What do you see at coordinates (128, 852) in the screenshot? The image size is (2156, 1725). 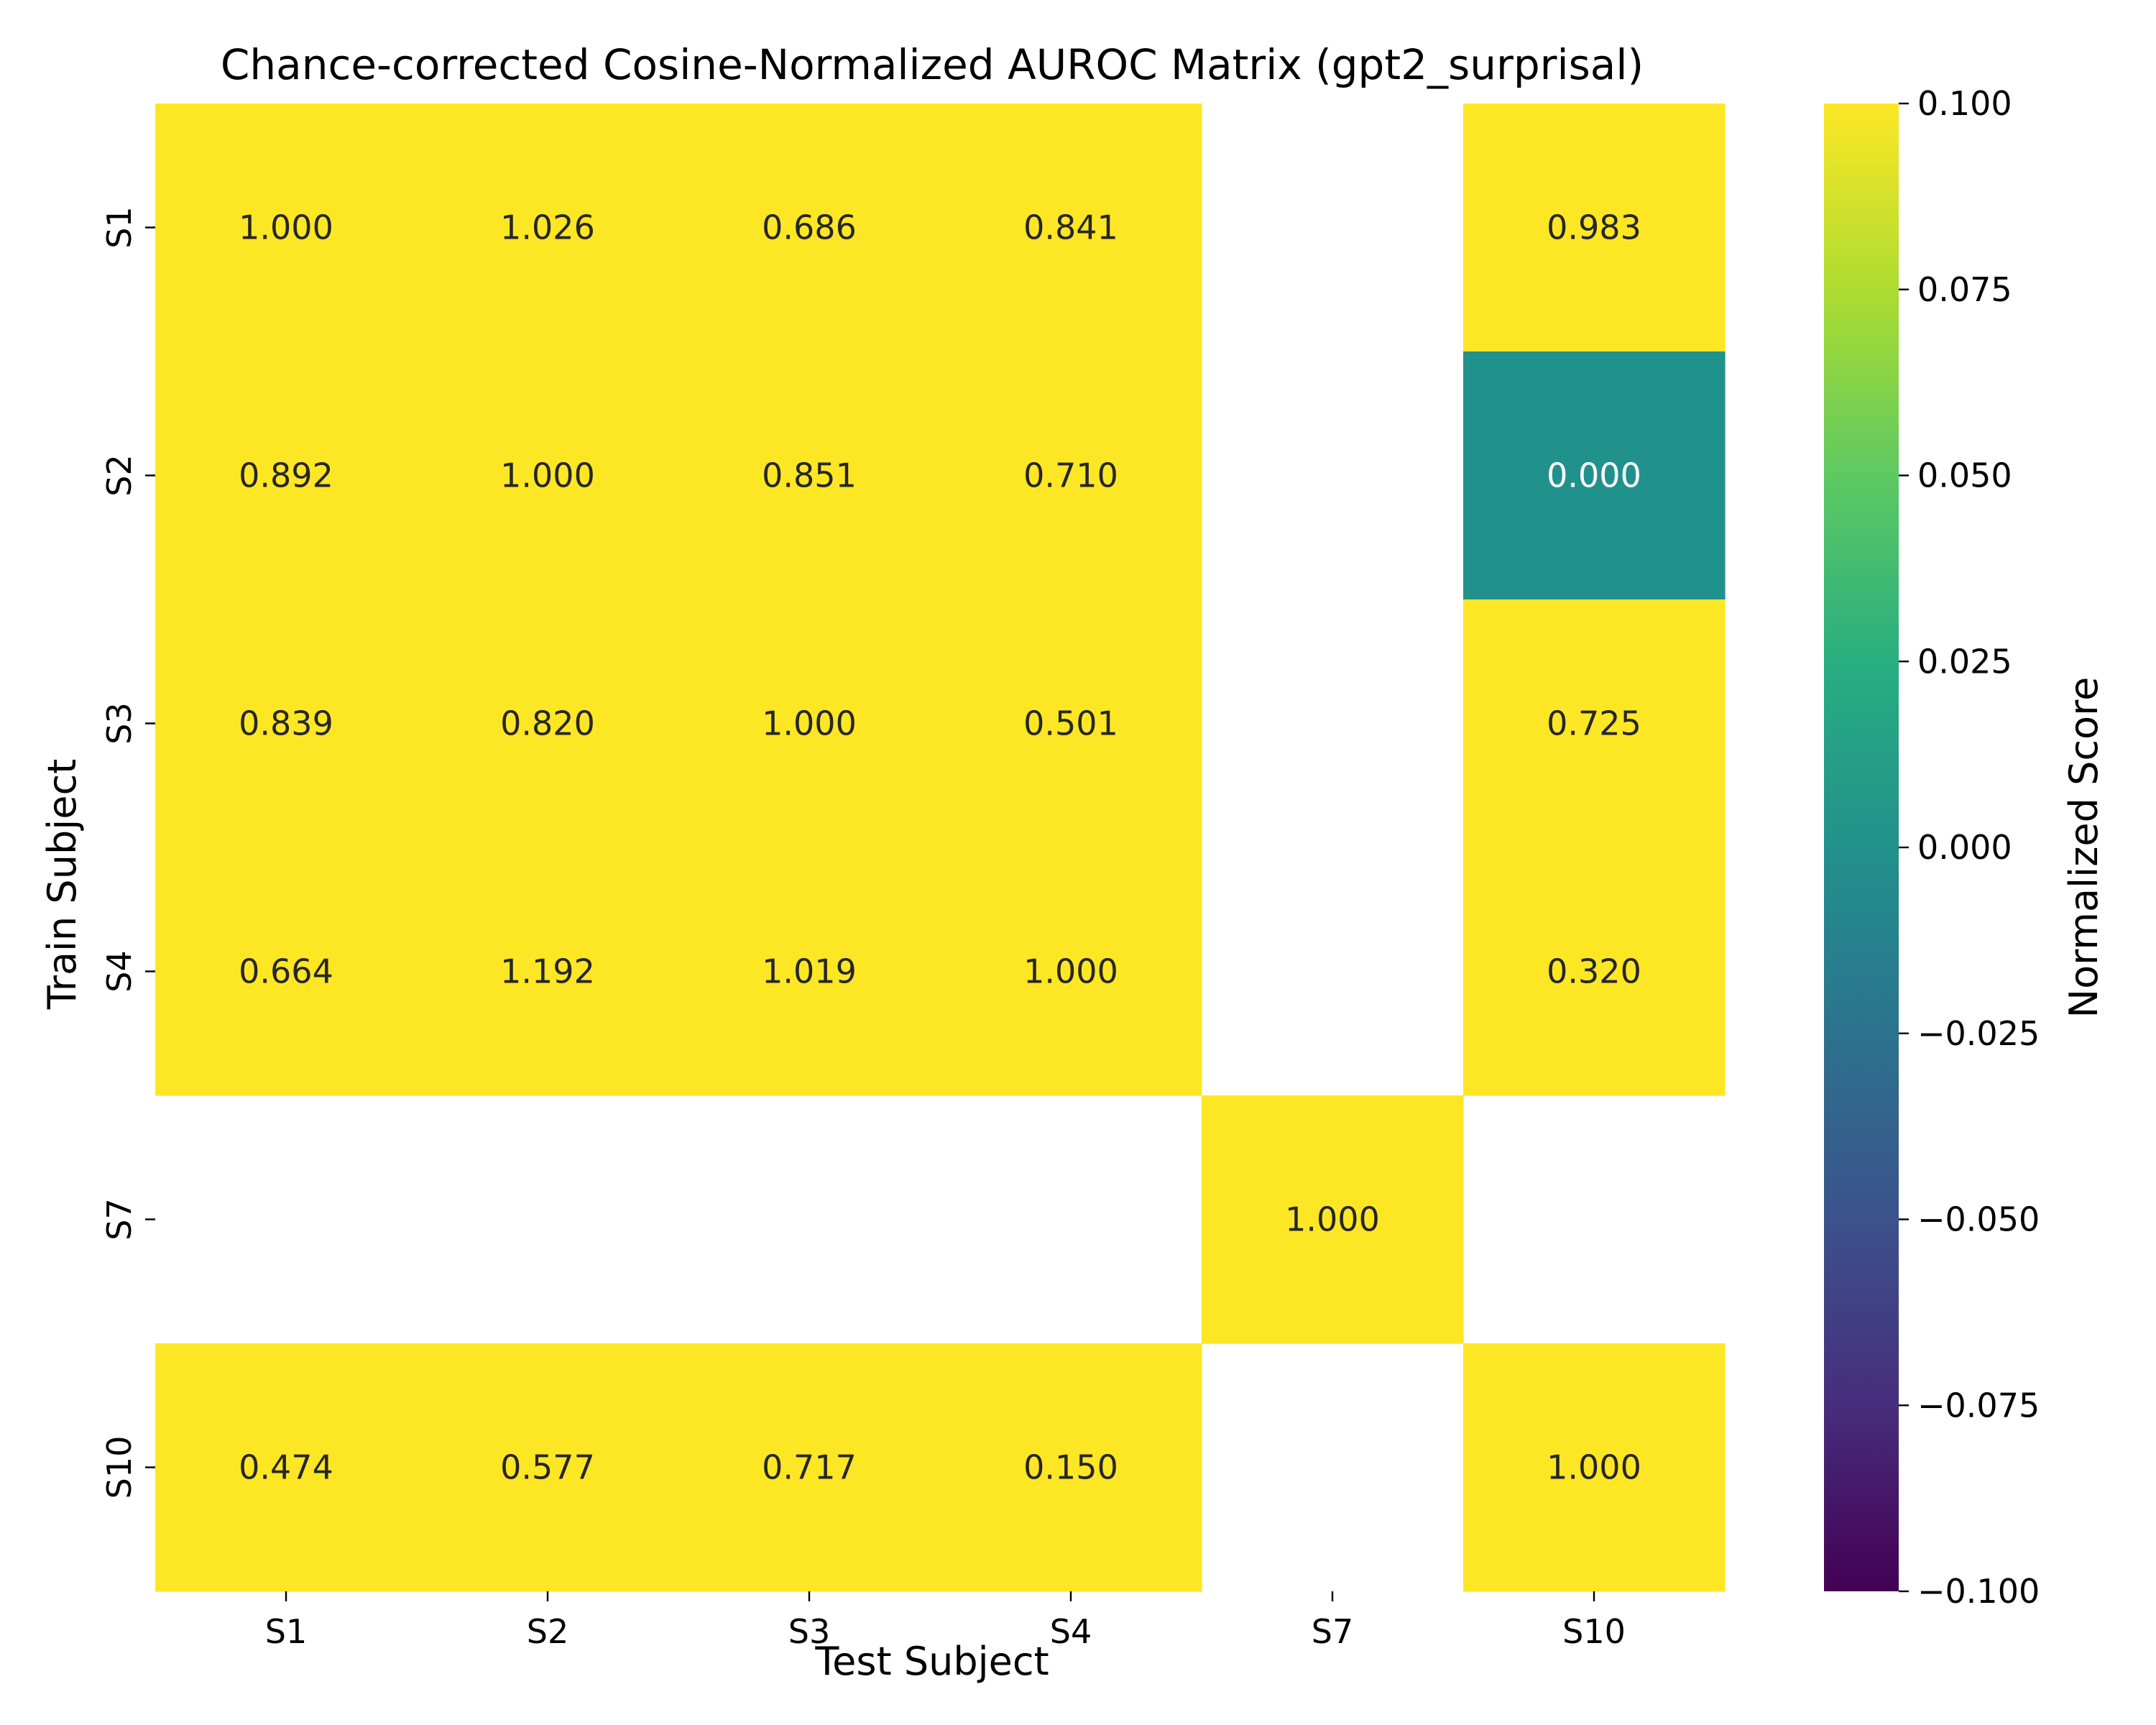 I see `y-axis: S1 S2 S3 S4 S7 S10` at bounding box center [128, 852].